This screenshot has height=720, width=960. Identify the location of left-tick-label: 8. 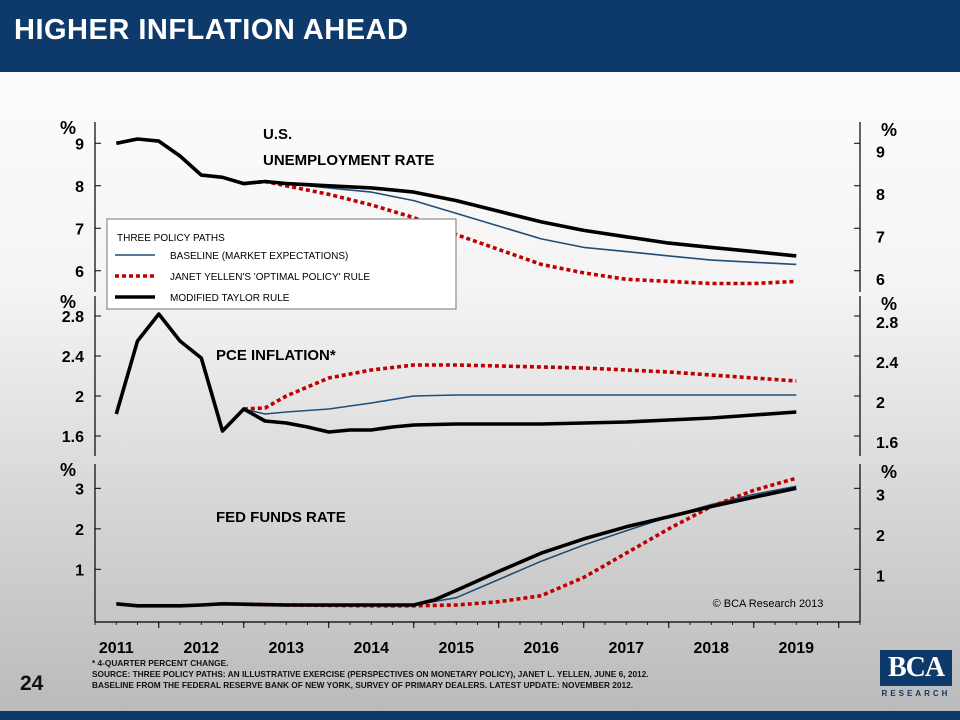
(79, 187).